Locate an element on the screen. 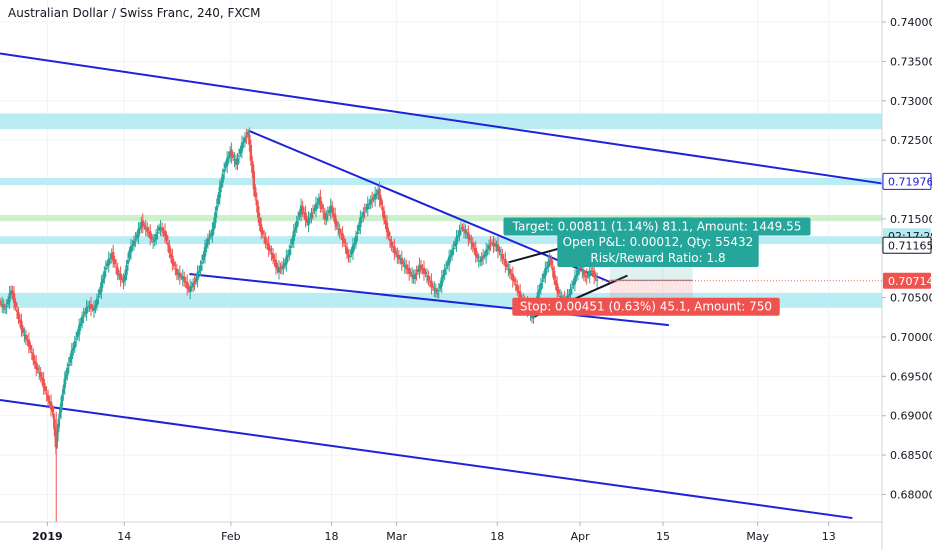  stop-label-box is located at coordinates (646, 306).